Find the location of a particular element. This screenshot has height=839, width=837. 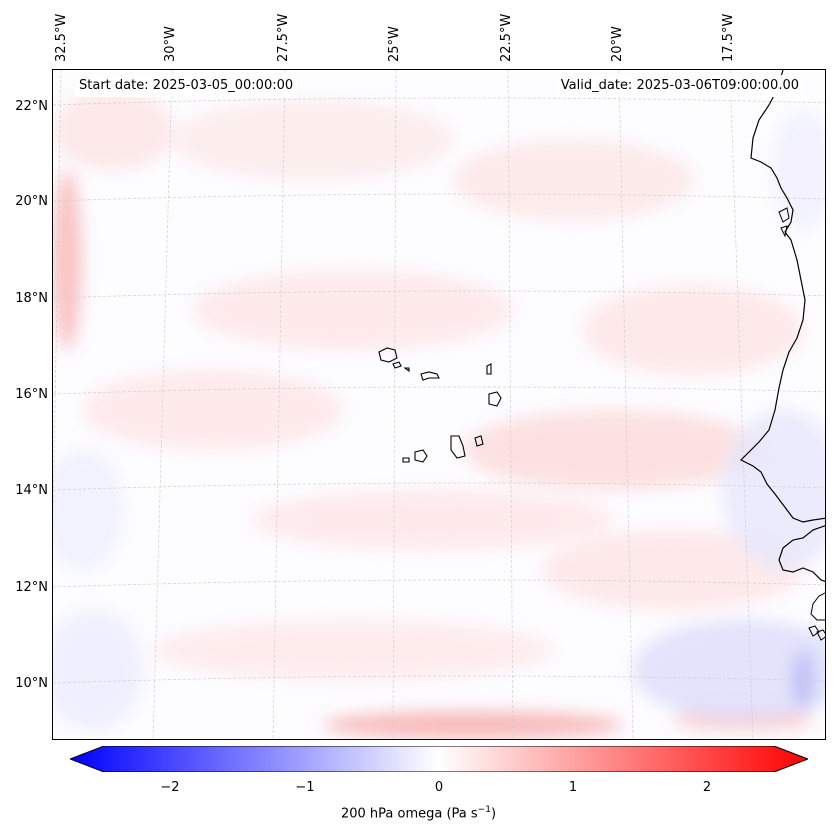

colorbar-tick-2: 2 is located at coordinates (707, 787).